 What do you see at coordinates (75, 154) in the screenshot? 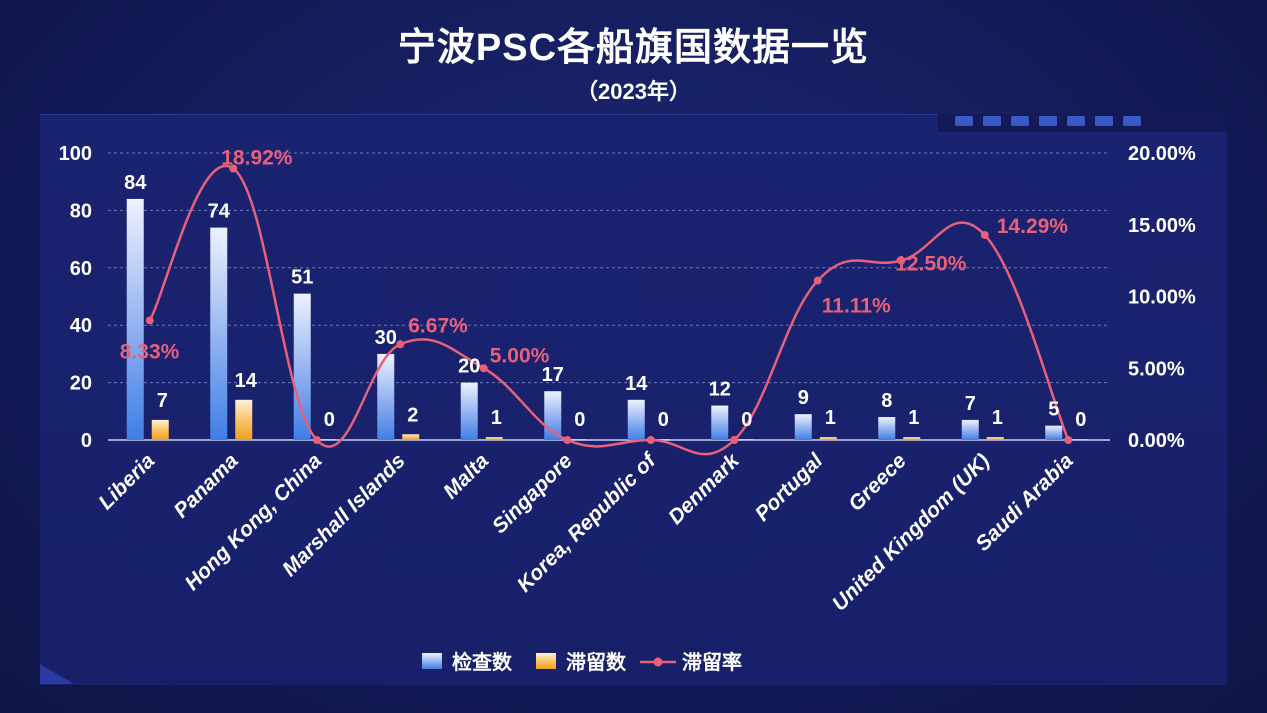
I see `y-left-tick-label: 100` at bounding box center [75, 154].